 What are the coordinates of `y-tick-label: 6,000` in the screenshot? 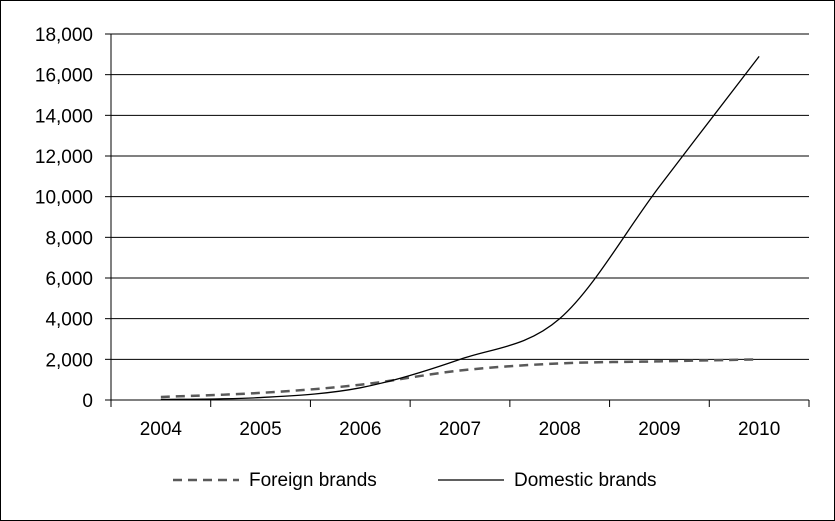 It's located at (69, 279).